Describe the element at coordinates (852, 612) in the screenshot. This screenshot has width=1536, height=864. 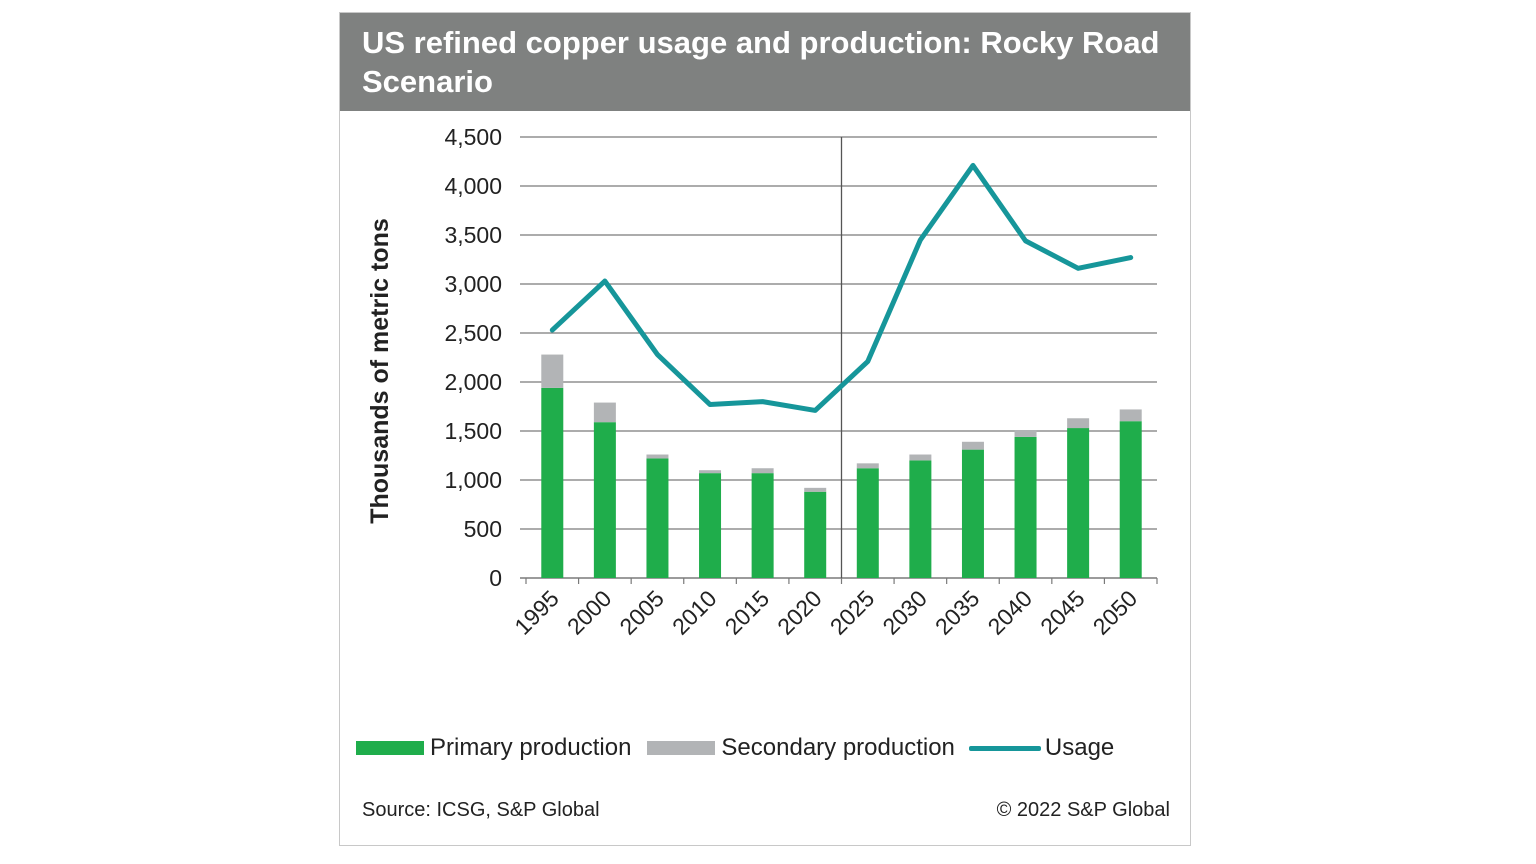
I see `x-tick-label: 2025` at that location.